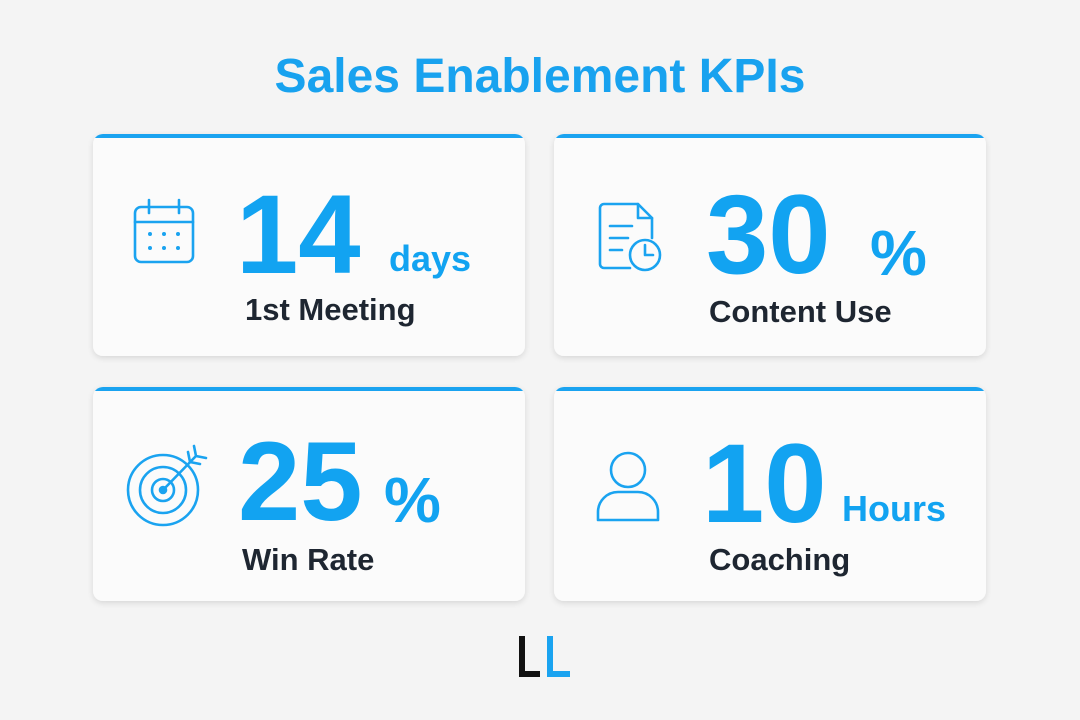 This screenshot has height=720, width=1080. What do you see at coordinates (779, 559) in the screenshot?
I see `kpi-label: Coaching` at bounding box center [779, 559].